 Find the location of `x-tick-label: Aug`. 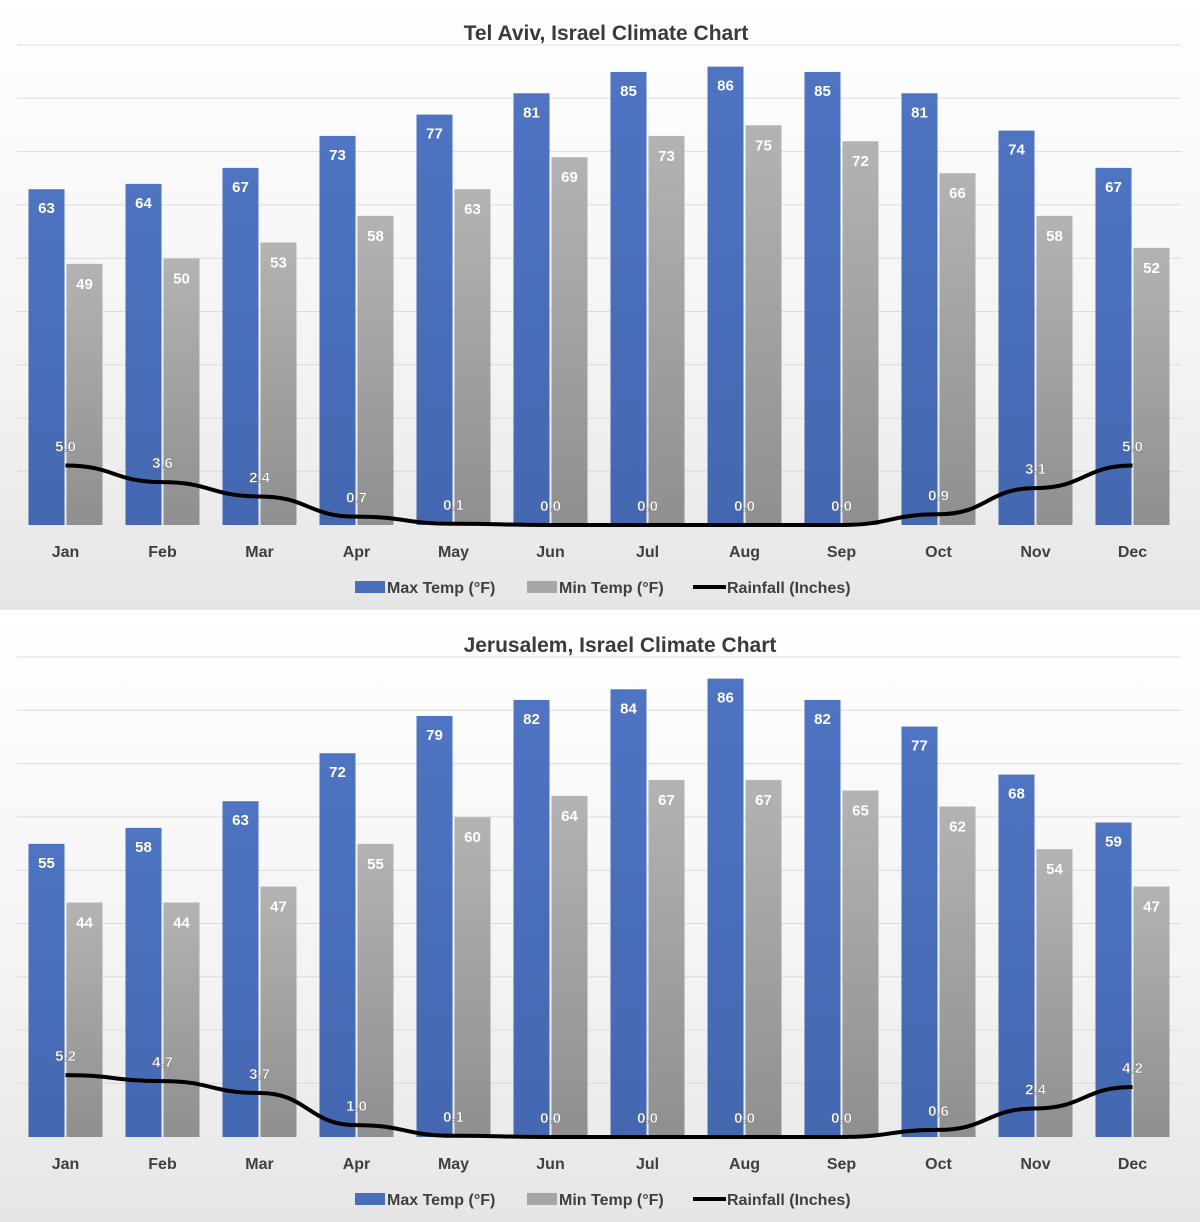

x-tick-label: Aug is located at coordinates (744, 1164).